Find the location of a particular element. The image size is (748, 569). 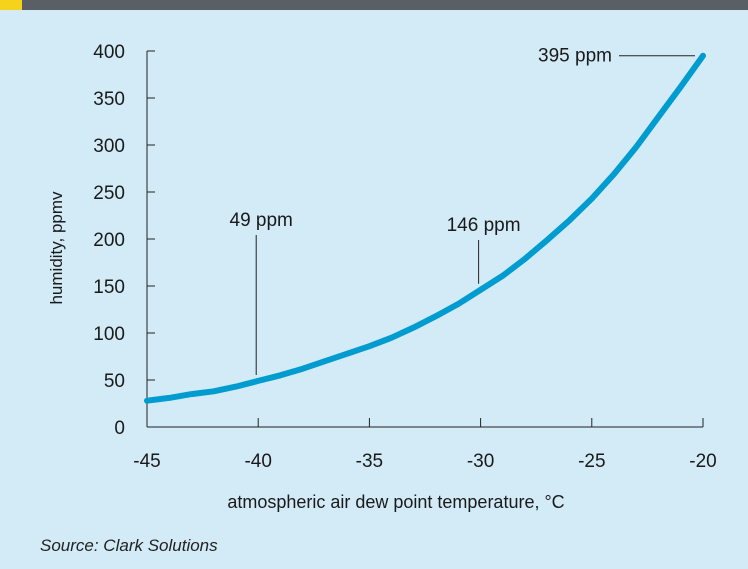

y-tick-label: 250 is located at coordinates (109, 193).